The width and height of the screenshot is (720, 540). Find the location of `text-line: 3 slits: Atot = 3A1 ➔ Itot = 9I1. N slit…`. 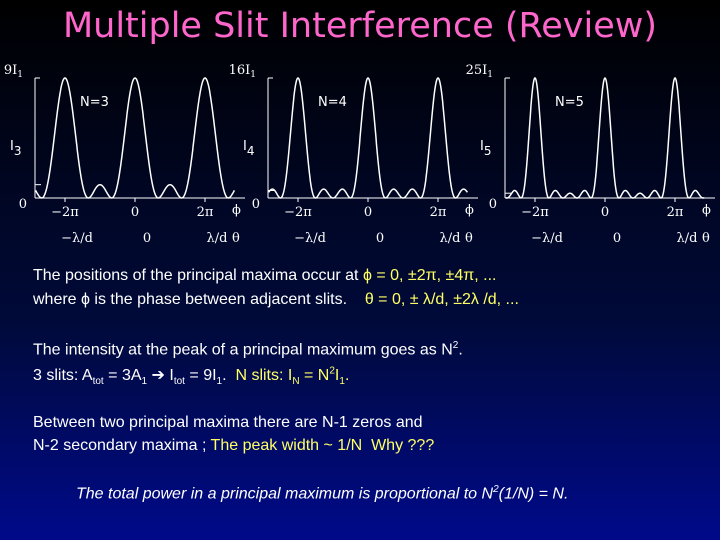

text-line: 3 slits: Atot = 3A1 ➔ Itot = 9I1. N slit… is located at coordinates (191, 376).